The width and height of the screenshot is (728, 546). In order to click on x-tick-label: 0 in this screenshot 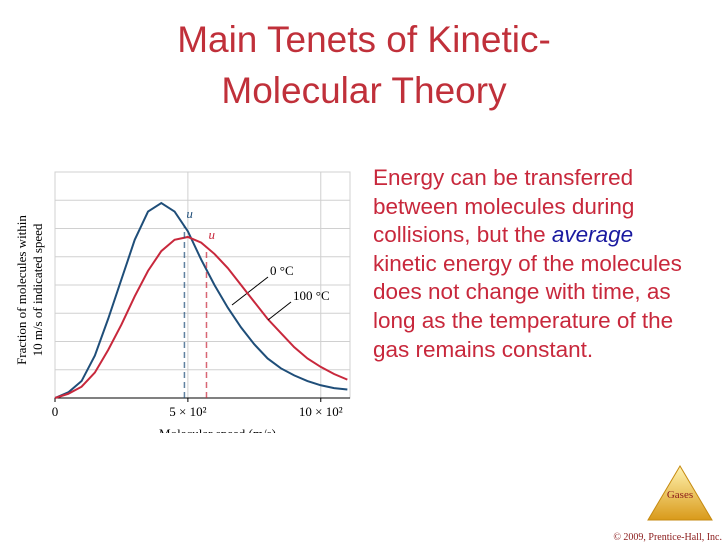, I will do `click(55, 411)`.